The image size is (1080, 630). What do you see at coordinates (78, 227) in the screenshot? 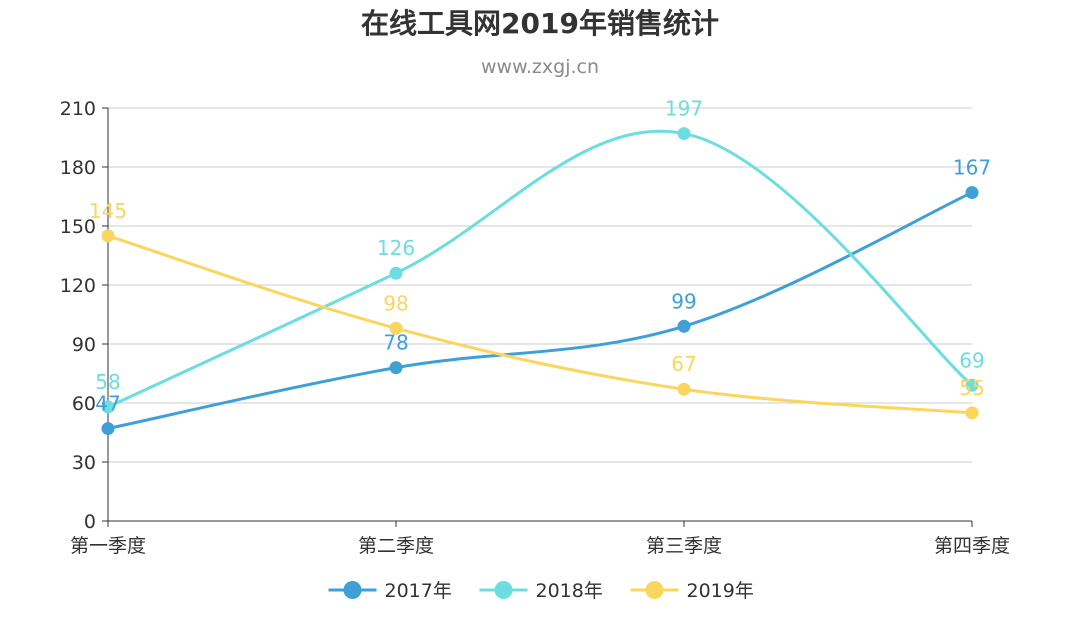
I see `y-tick-label: 150` at bounding box center [78, 227].